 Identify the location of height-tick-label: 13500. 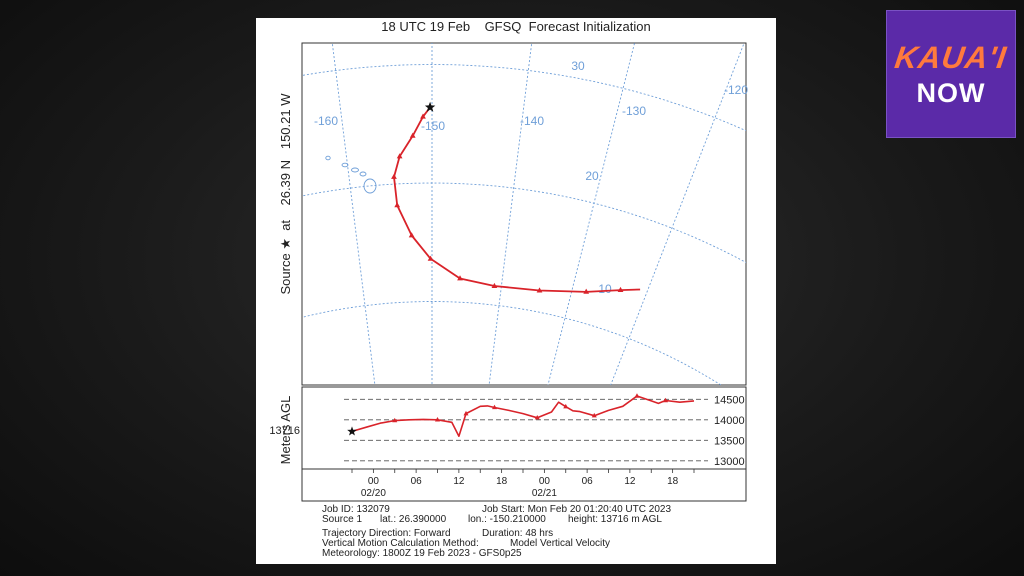
(729, 441).